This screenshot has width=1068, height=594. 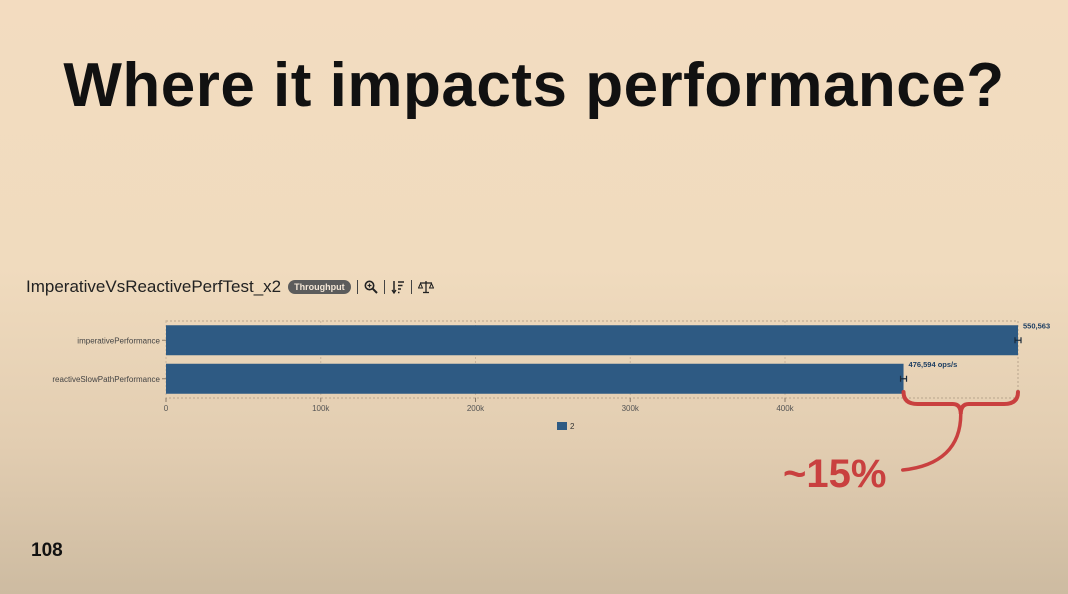 I want to click on brace-pointer, so click(x=932, y=442).